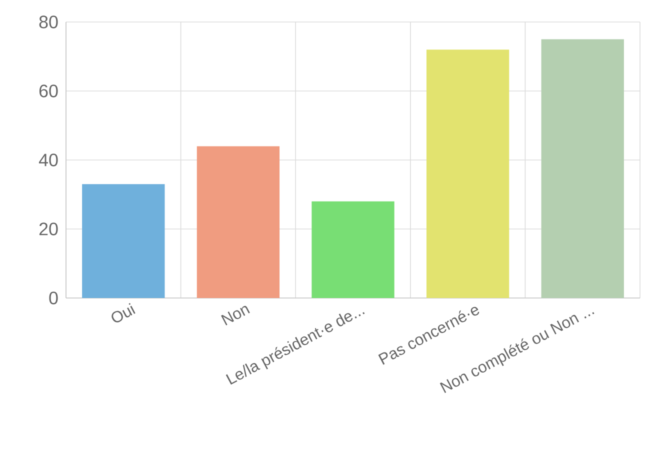  What do you see at coordinates (235, 316) in the screenshot?
I see `x-tick-label: Non` at bounding box center [235, 316].